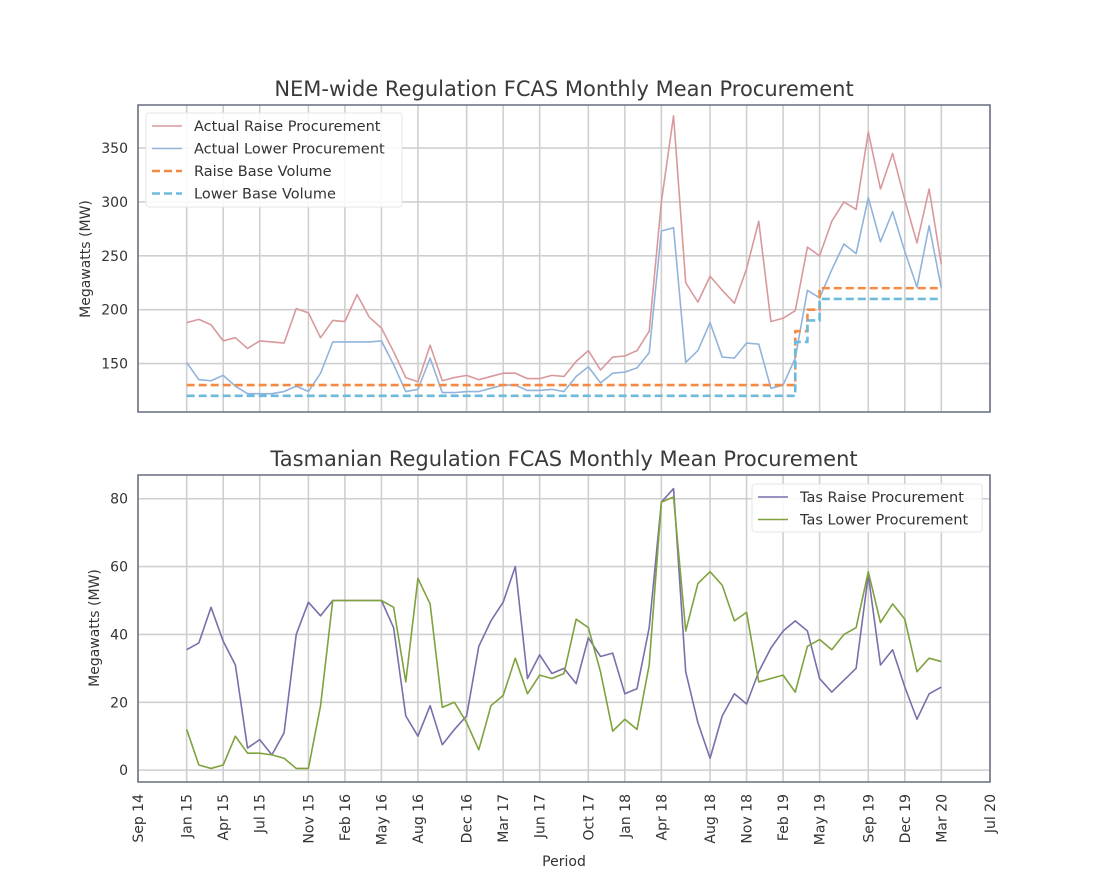 The image size is (1100, 884). I want to click on x-tick-label: Nov 15, so click(309, 819).